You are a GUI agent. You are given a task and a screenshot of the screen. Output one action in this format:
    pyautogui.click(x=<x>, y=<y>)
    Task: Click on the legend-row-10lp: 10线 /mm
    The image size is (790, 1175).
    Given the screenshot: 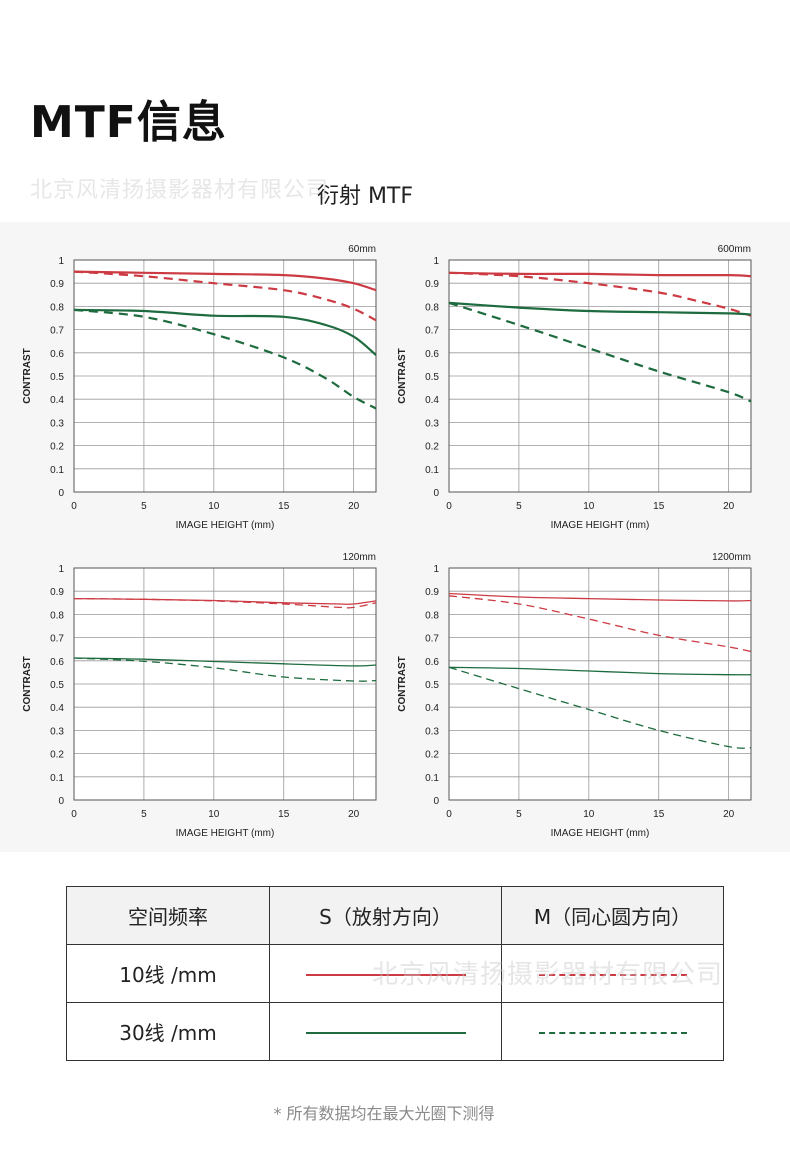 What is the action you would take?
    pyautogui.click(x=395, y=973)
    